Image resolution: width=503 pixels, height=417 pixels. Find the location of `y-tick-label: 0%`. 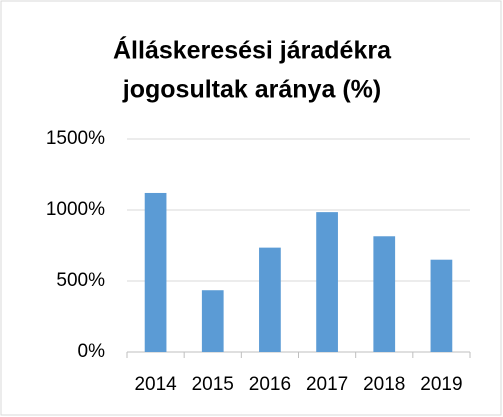

y-tick-label: 0% is located at coordinates (92, 351).